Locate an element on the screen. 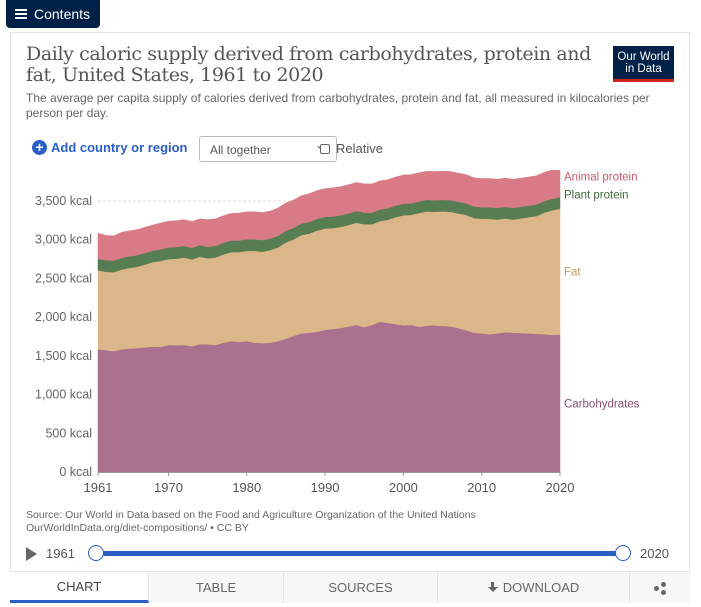 This screenshot has width=701, height=607. contents-label: Contents is located at coordinates (62, 14).